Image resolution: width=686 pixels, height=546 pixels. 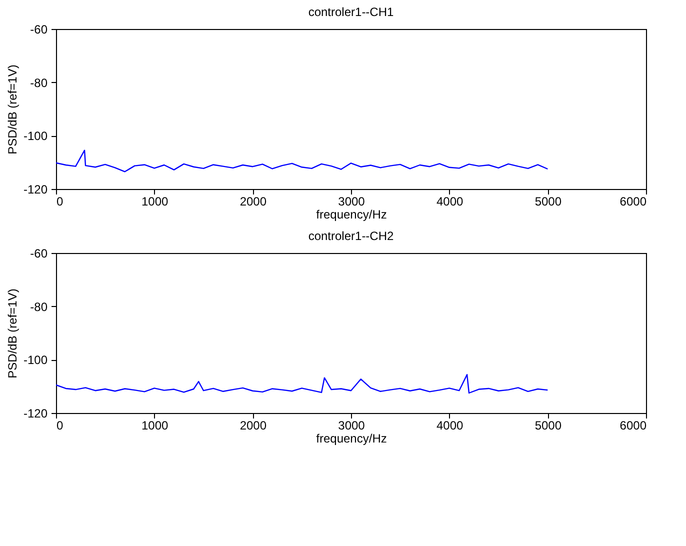 What do you see at coordinates (351, 12) in the screenshot?
I see `chart-title: controler1--CH1` at bounding box center [351, 12].